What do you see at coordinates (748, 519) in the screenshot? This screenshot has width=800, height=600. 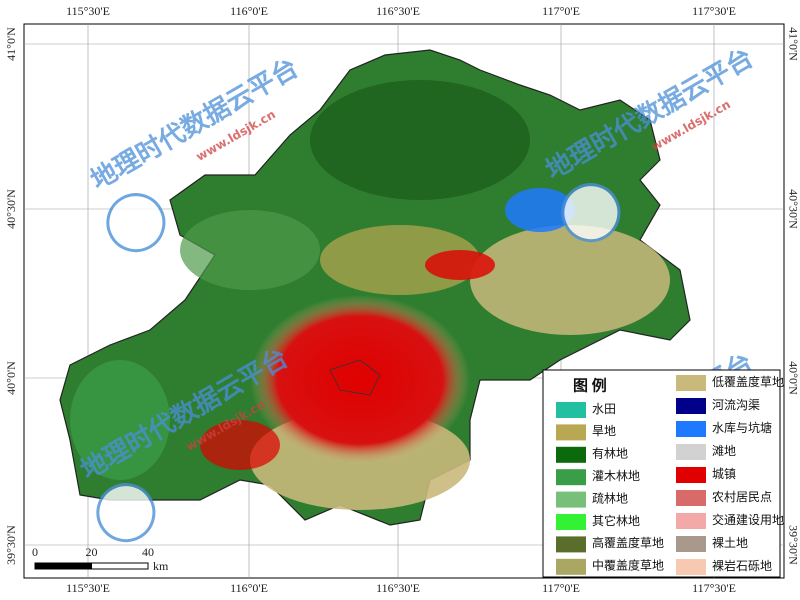 I see `legend-label: 交通建设用地` at bounding box center [748, 519].